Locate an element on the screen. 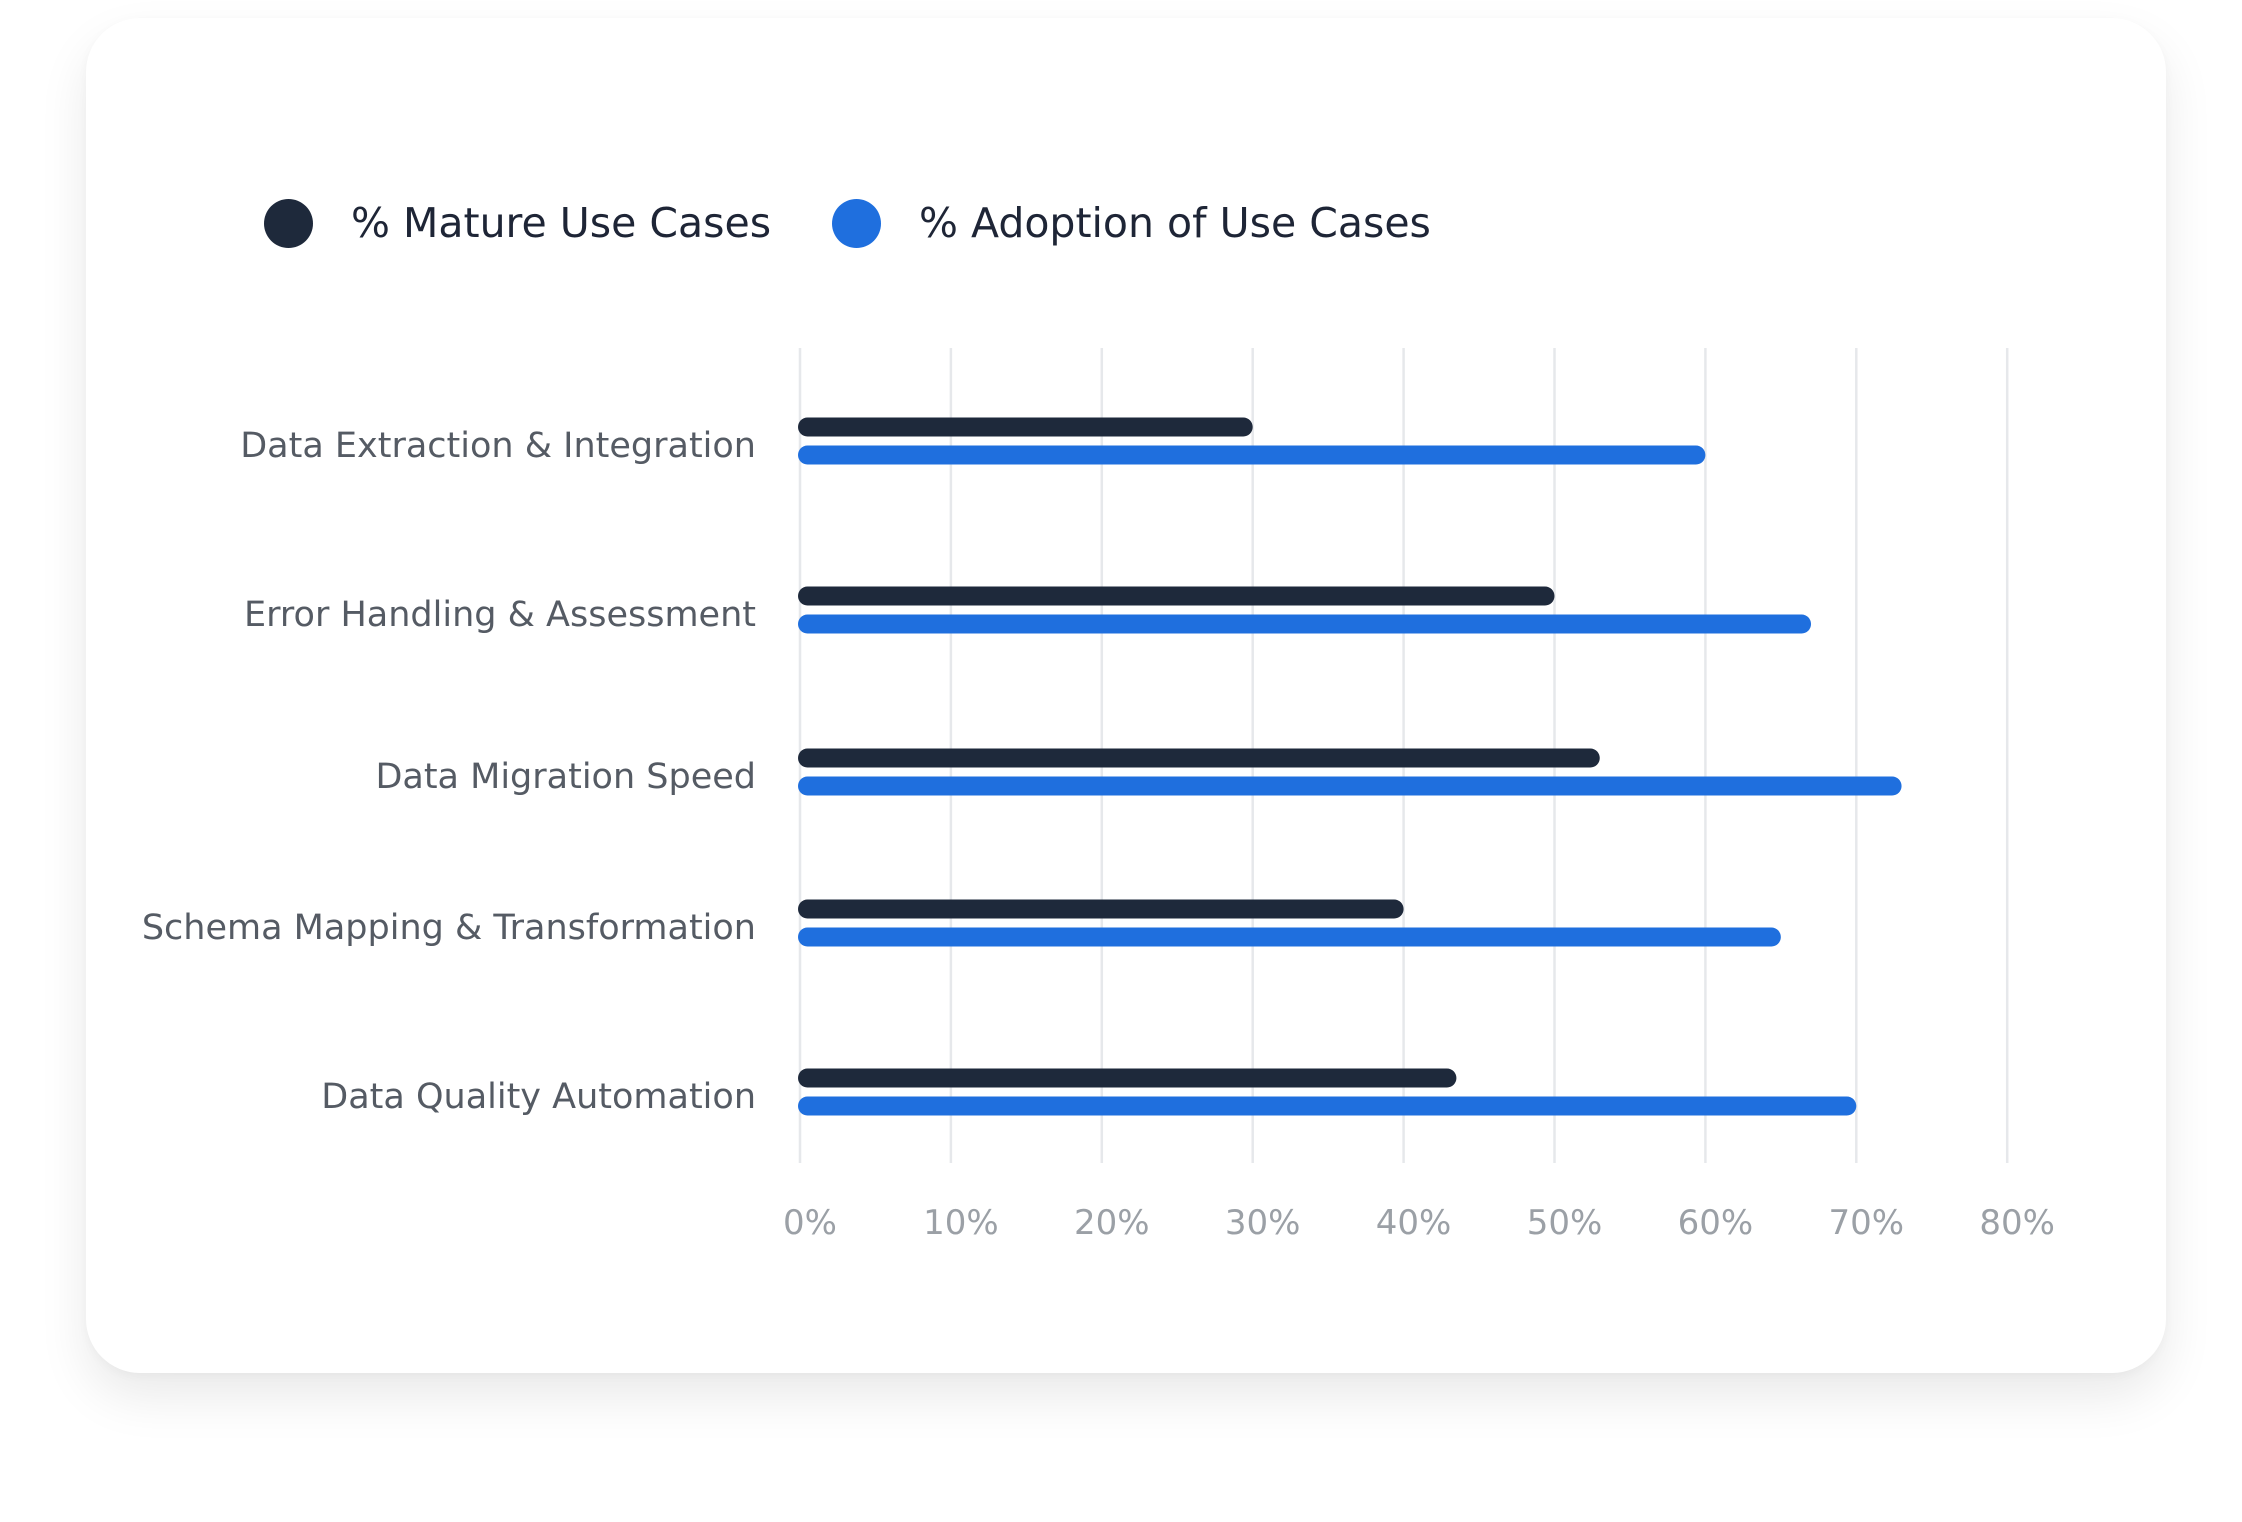 The height and width of the screenshot is (1522, 2242). category-label: Data Migration Speed is located at coordinates (565, 777).